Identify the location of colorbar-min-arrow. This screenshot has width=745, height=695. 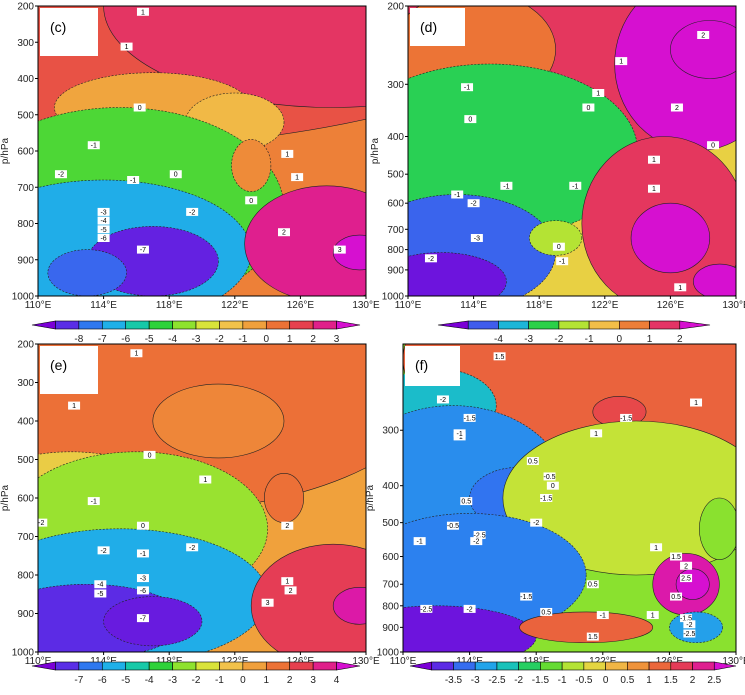
(453, 325).